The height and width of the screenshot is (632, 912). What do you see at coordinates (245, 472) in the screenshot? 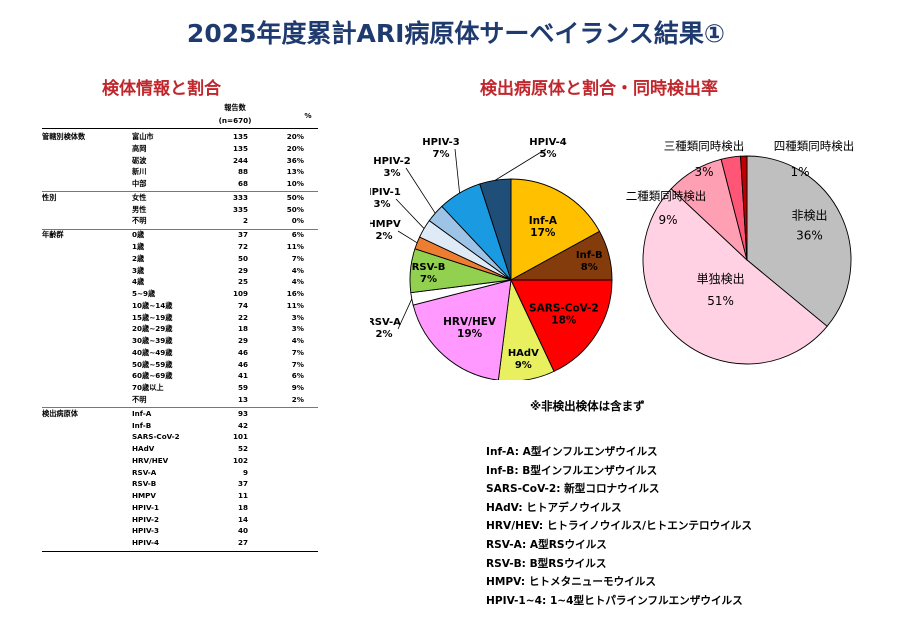
I see `row-count: 9` at bounding box center [245, 472].